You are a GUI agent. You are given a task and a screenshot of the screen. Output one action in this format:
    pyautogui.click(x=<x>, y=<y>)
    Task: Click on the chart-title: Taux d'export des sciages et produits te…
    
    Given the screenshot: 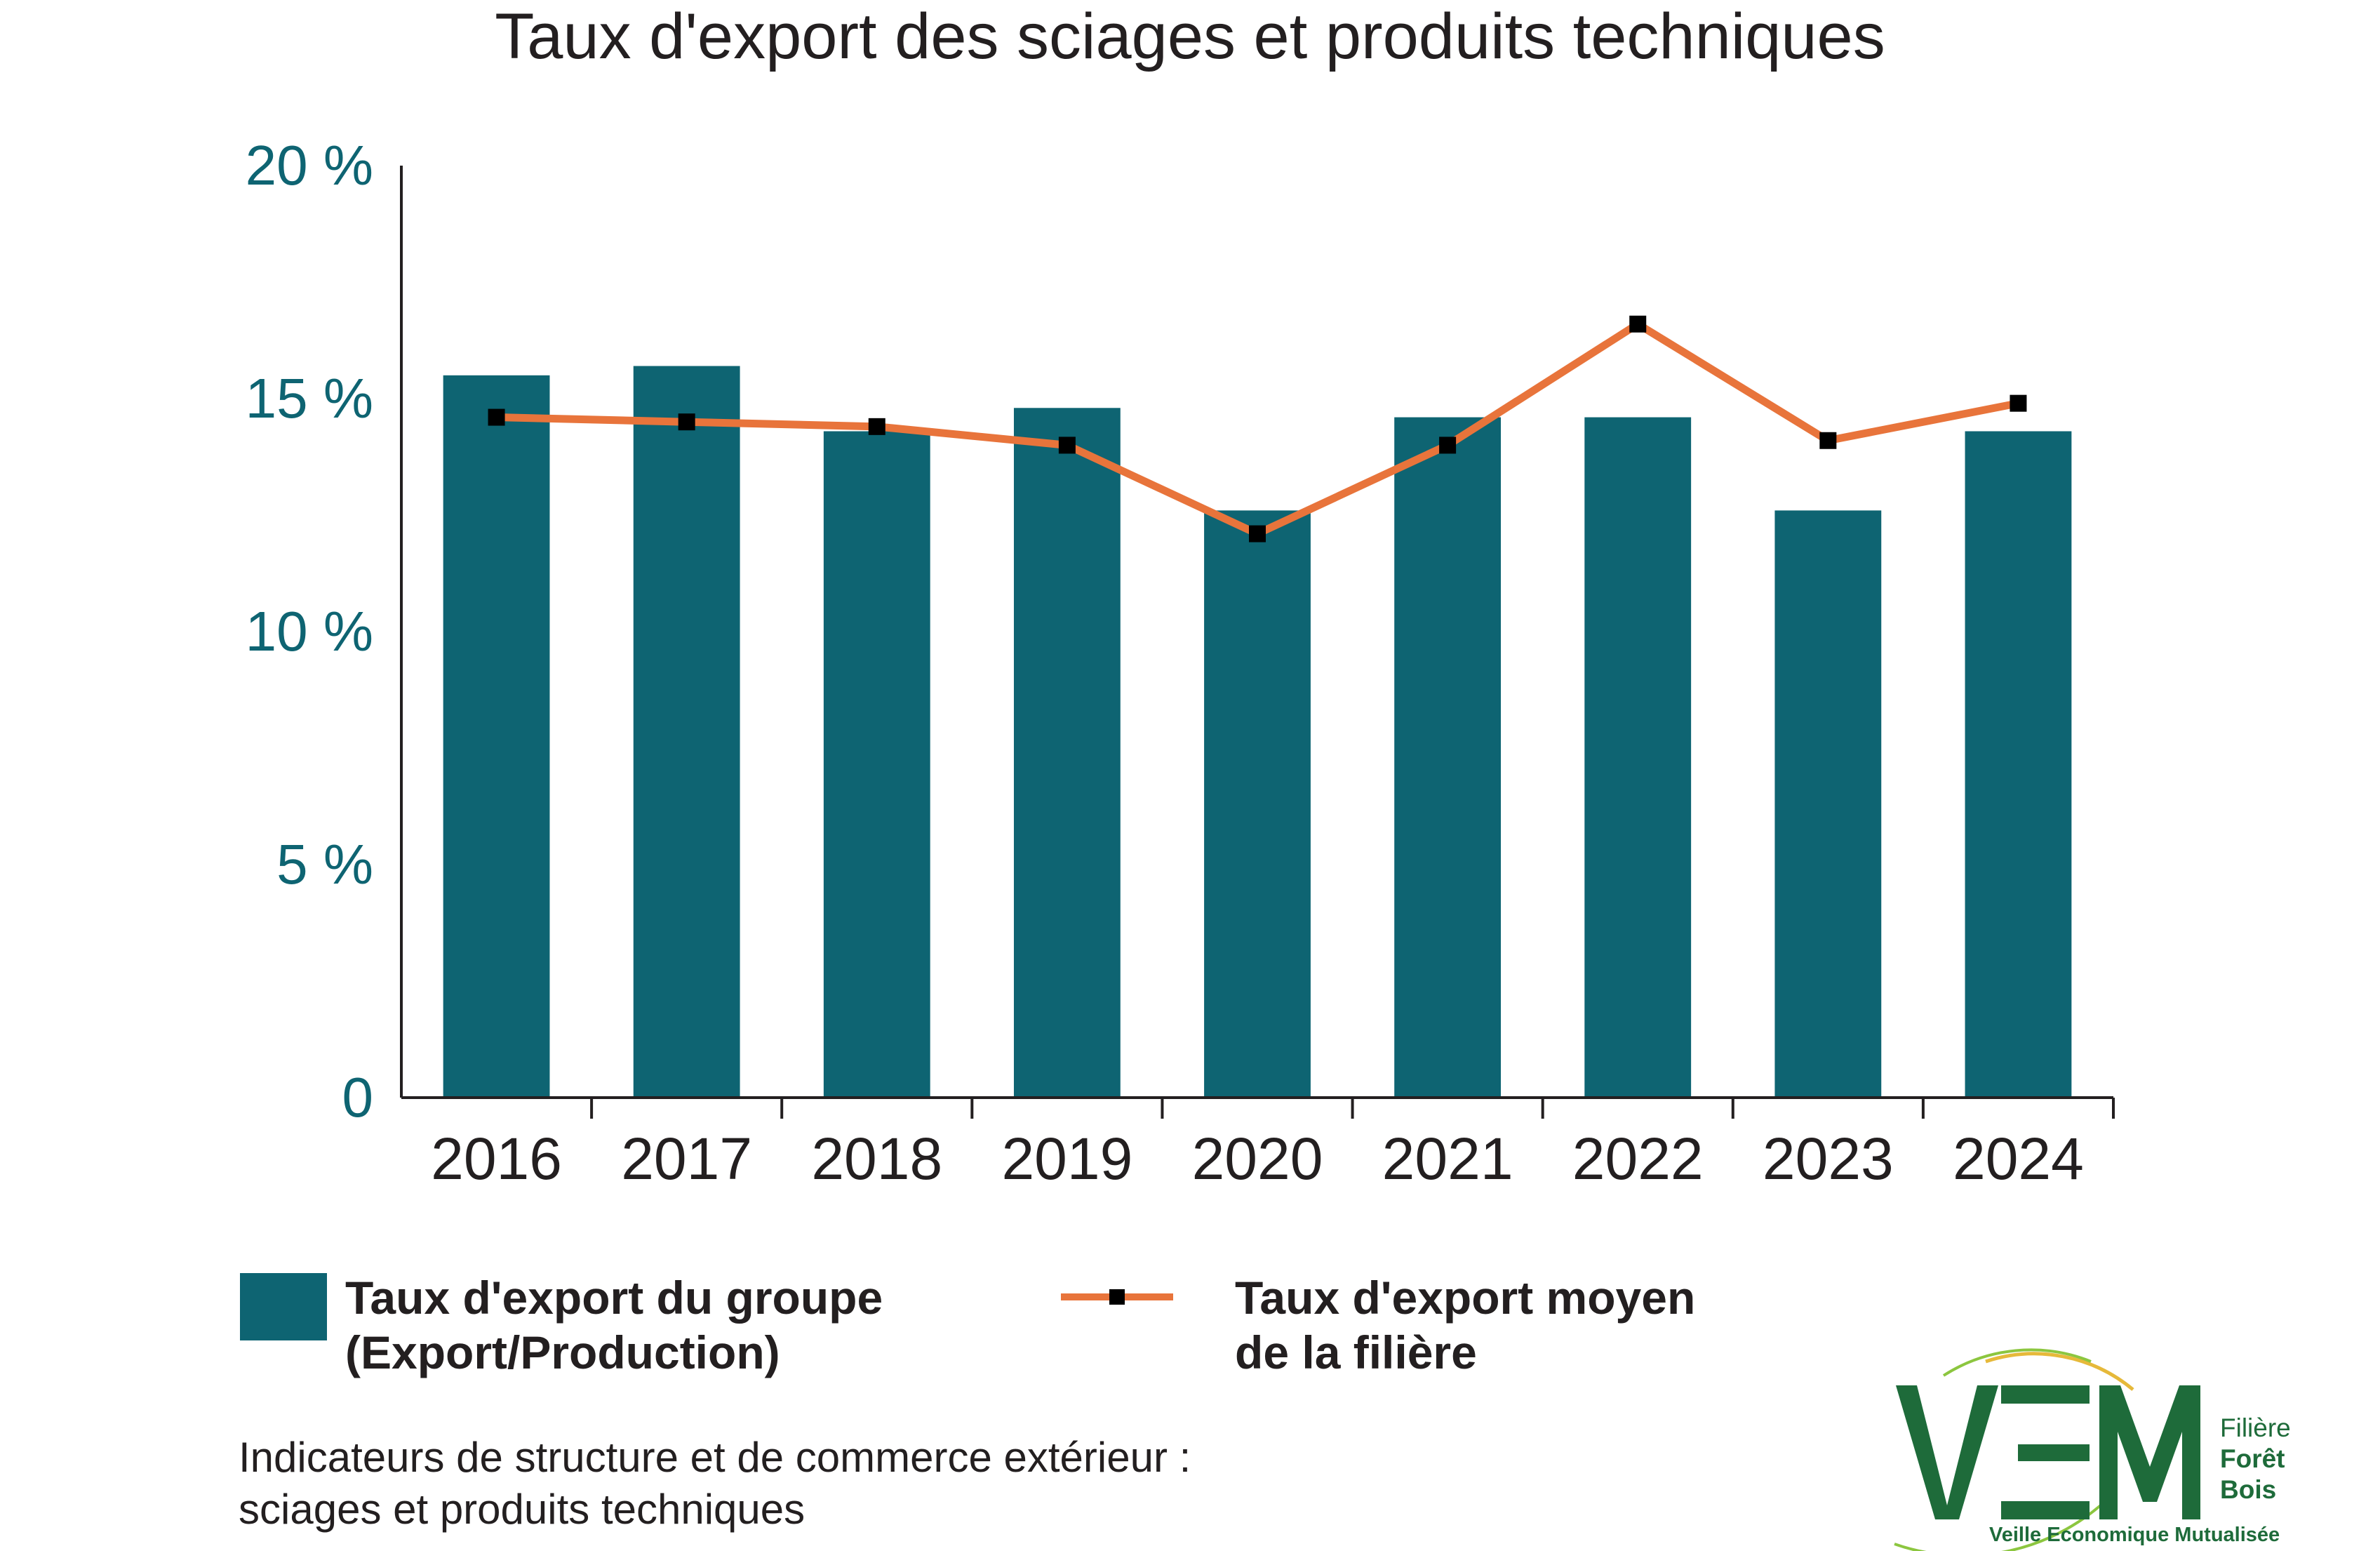 What is the action you would take?
    pyautogui.click(x=1190, y=36)
    